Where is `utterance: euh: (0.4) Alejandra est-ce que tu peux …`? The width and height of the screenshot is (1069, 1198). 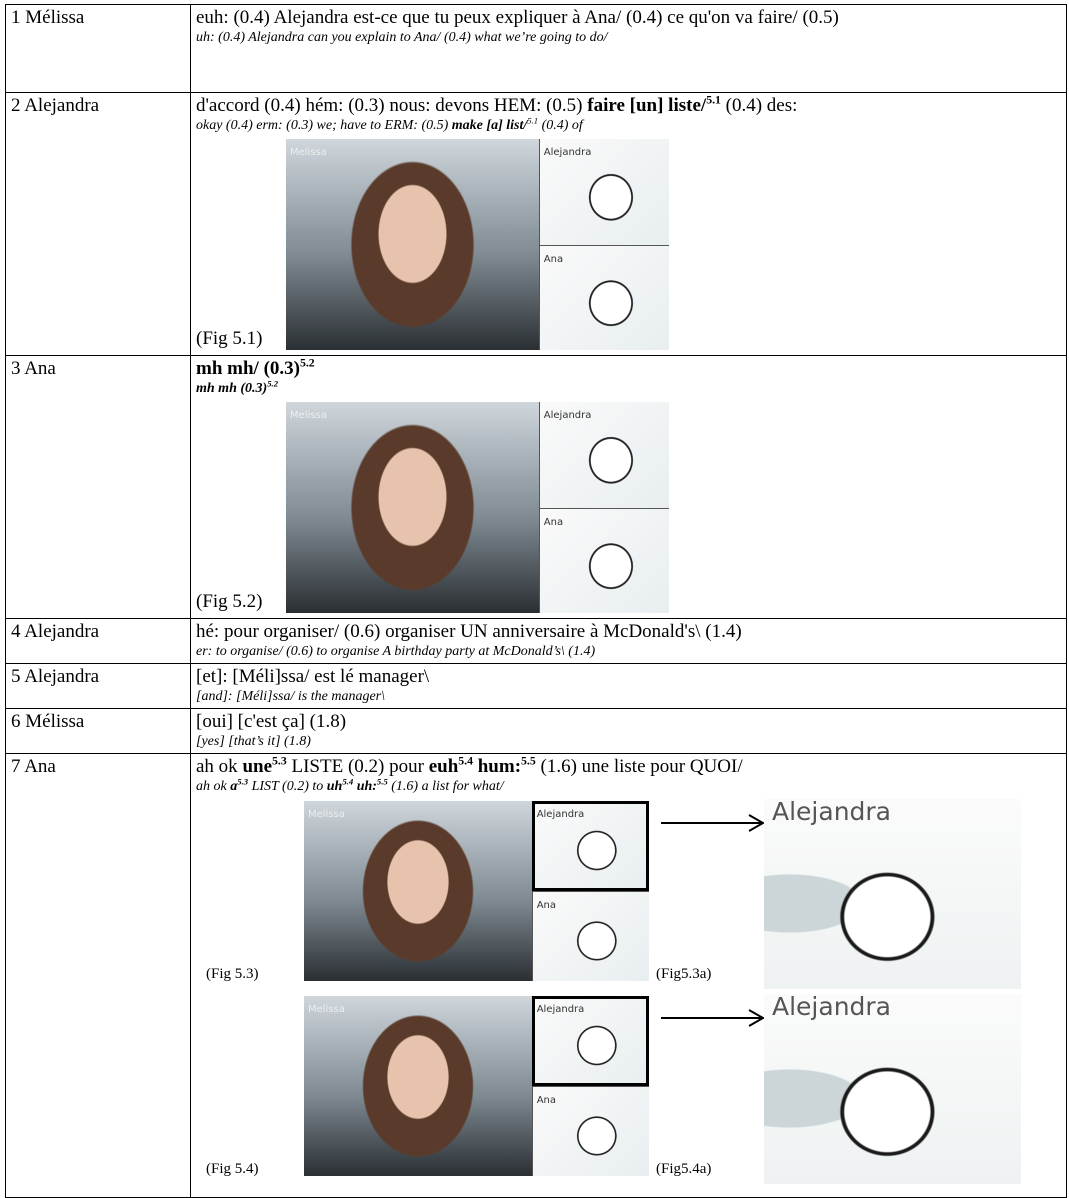
utterance: euh: (0.4) Alejandra est-ce que tu peux … is located at coordinates (628, 48).